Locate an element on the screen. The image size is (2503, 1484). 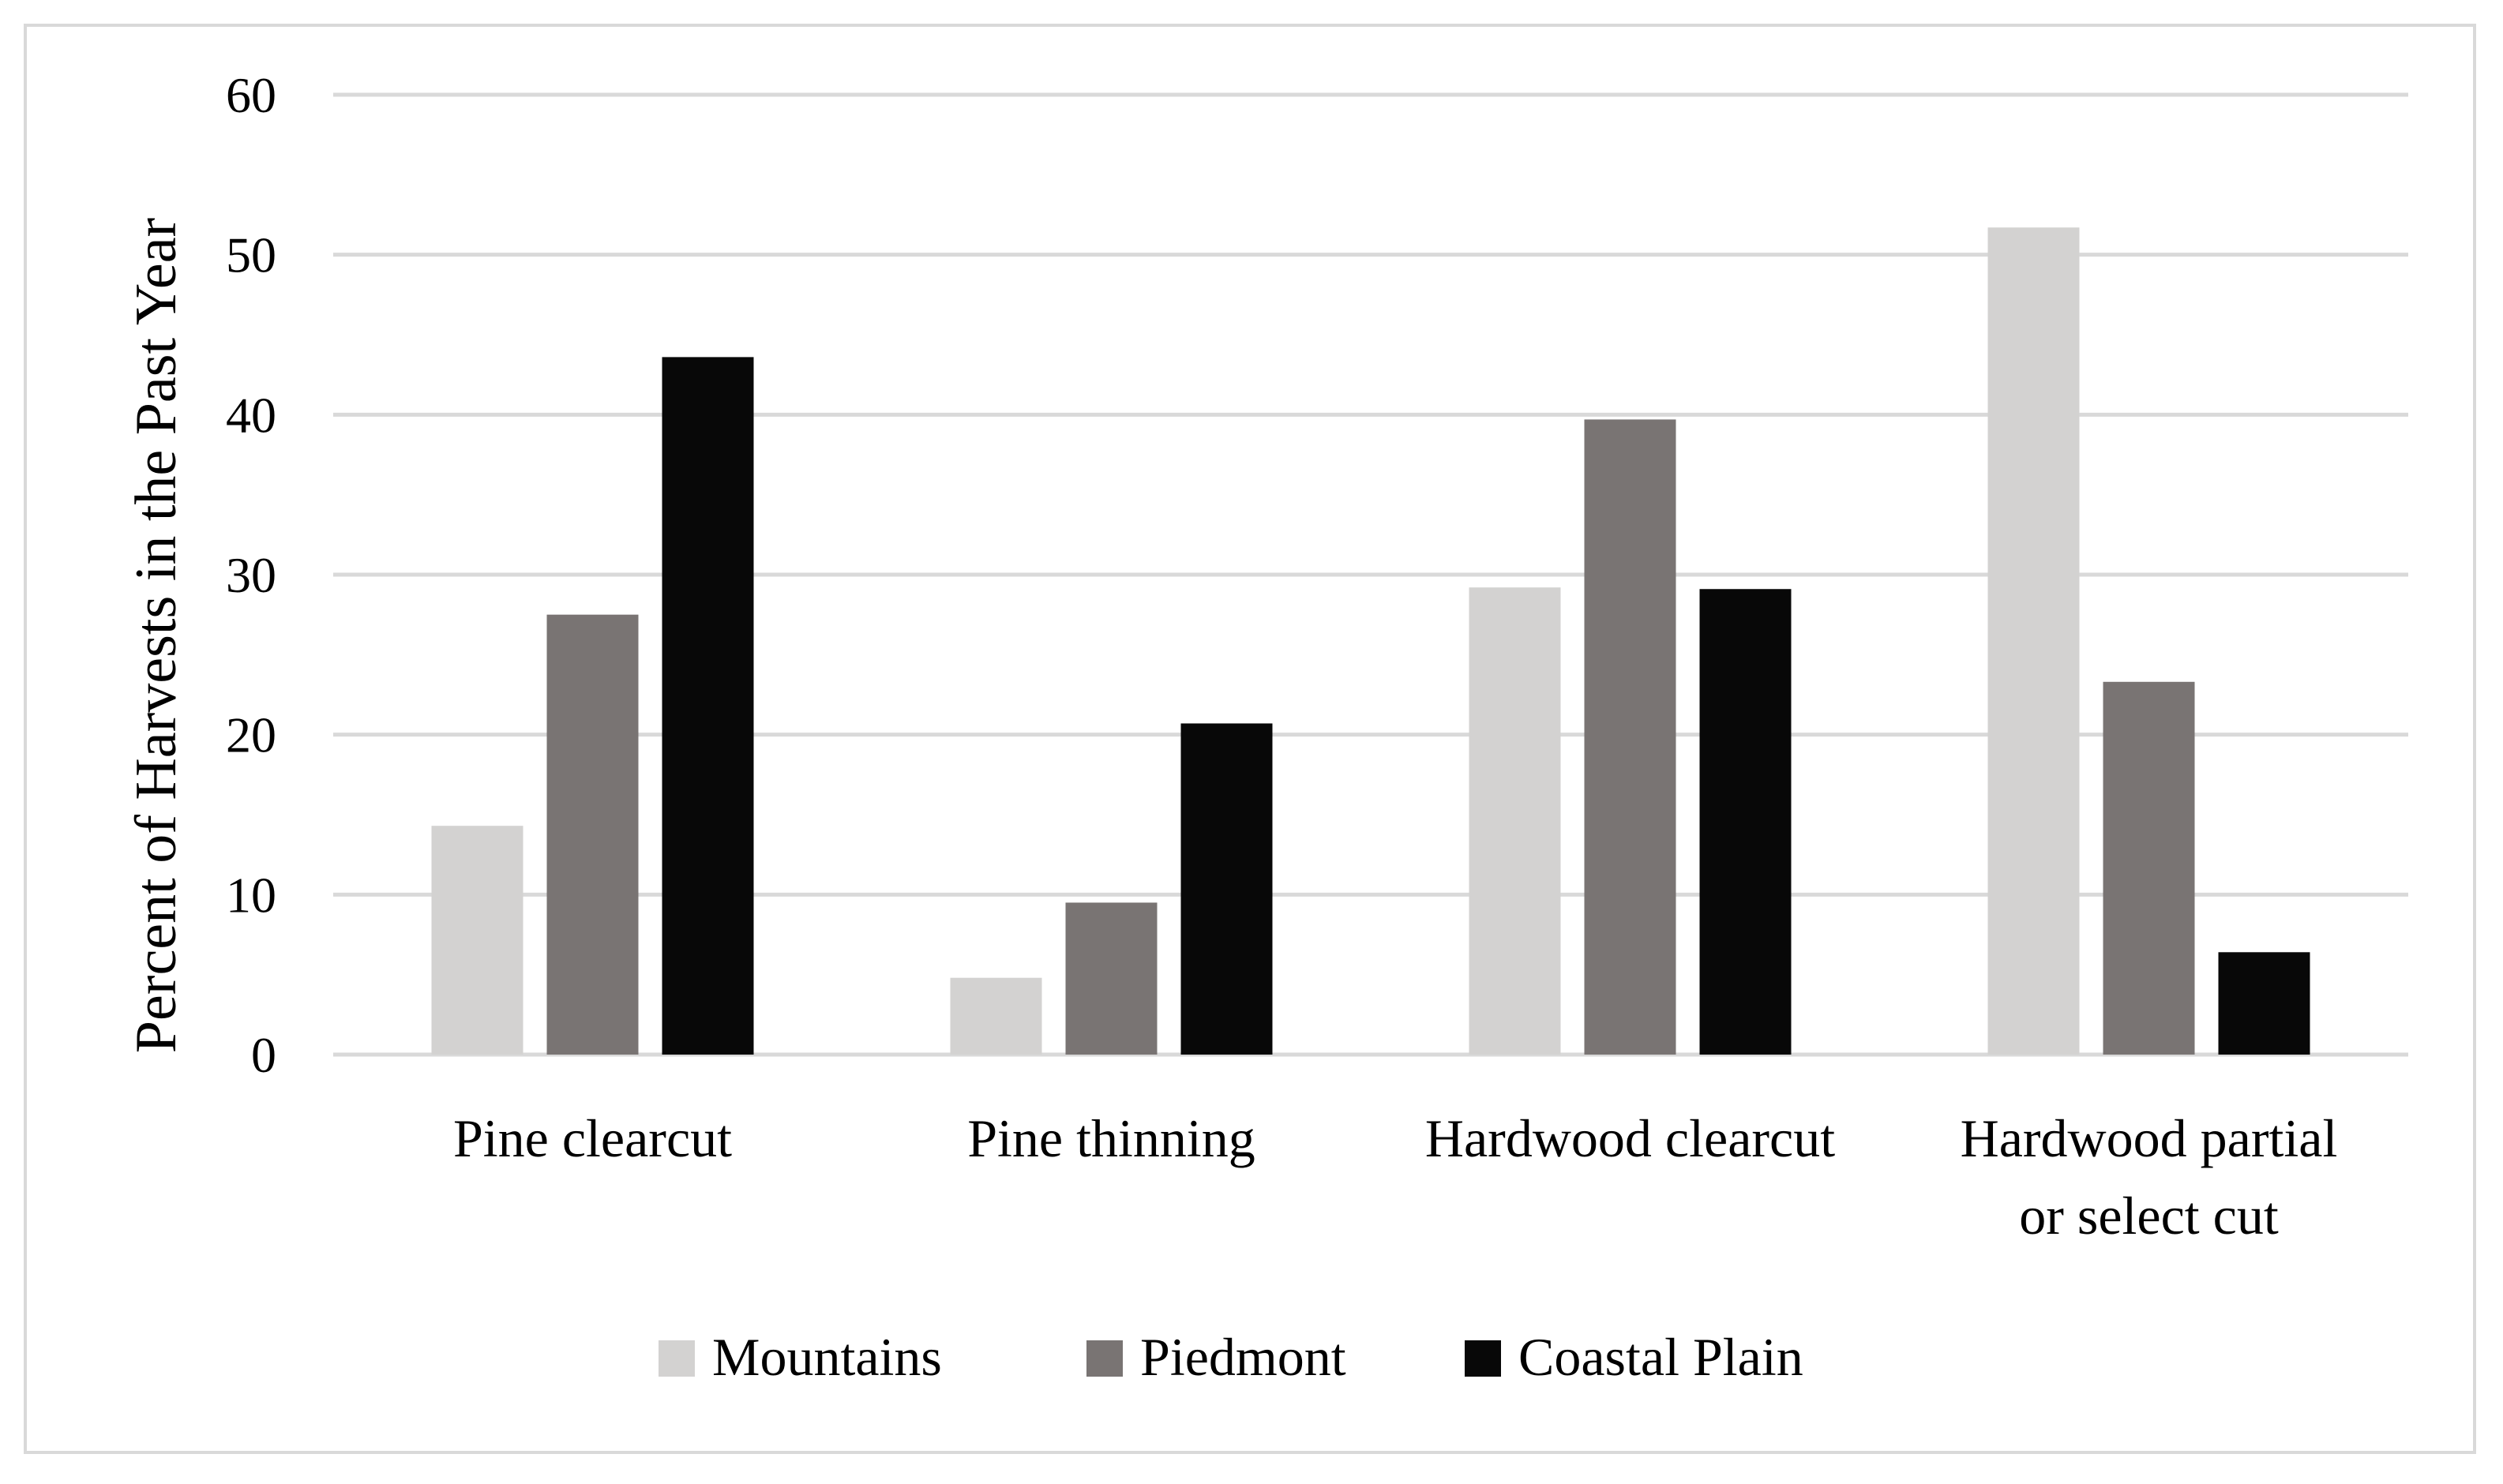
y-tick-label: 60 is located at coordinates (251, 95).